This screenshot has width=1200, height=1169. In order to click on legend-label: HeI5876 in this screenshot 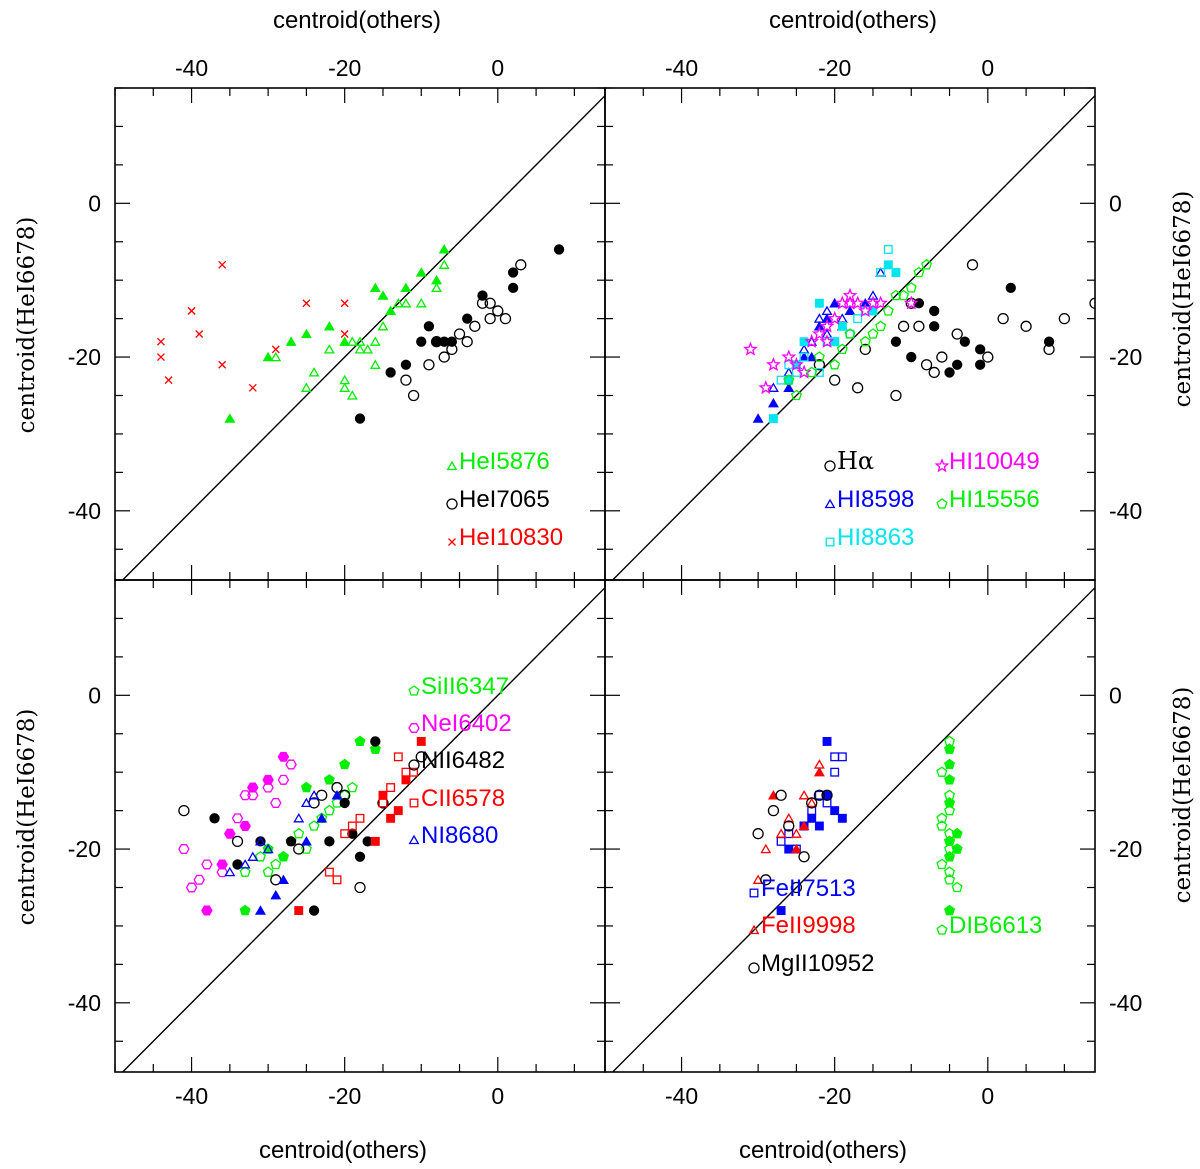, I will do `click(504, 461)`.